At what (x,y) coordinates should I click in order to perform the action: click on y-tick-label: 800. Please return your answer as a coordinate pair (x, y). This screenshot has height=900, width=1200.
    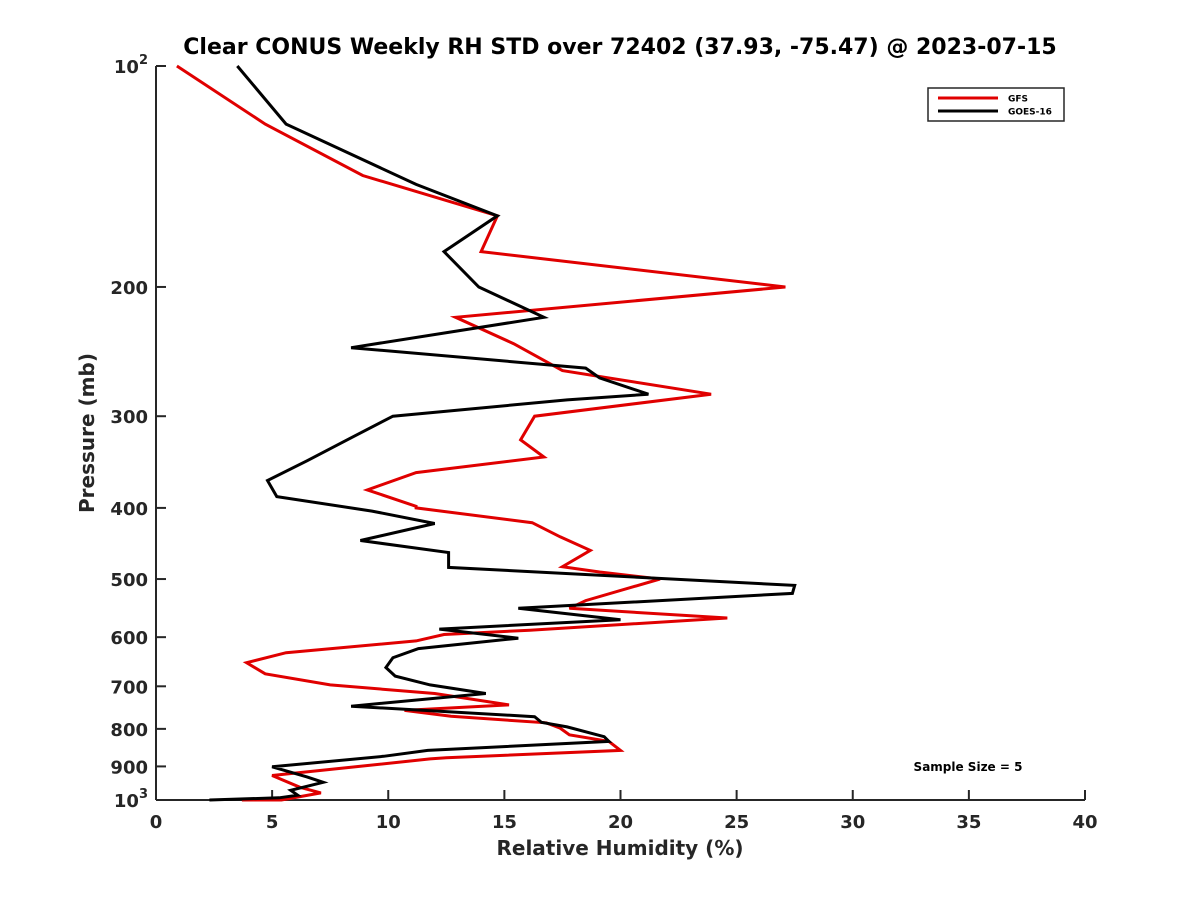
    Looking at the image, I should click on (129, 730).